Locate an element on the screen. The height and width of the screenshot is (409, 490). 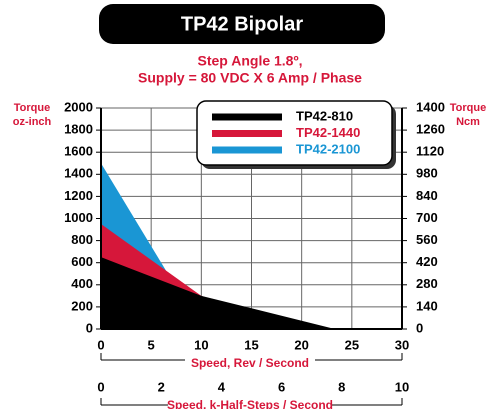
y-tick-label: 1400 is located at coordinates (78, 173).